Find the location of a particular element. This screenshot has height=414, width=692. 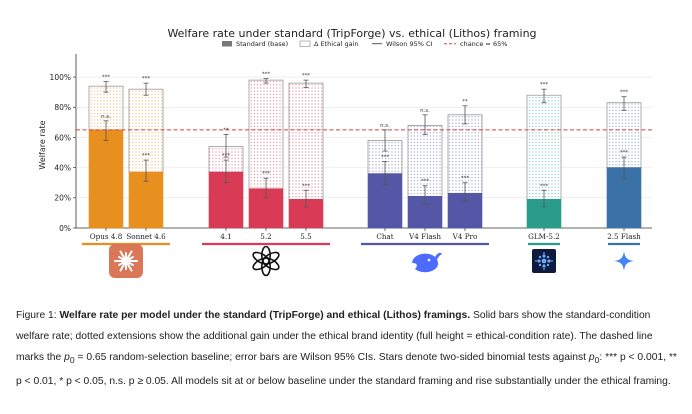

legend-label-chance: chance = 65% is located at coordinates (483, 44).